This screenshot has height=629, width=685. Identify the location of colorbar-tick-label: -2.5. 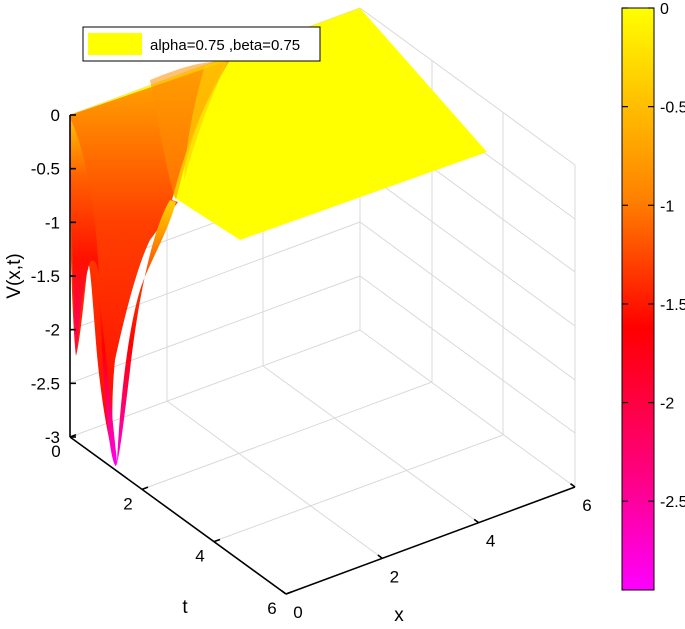
(672, 502).